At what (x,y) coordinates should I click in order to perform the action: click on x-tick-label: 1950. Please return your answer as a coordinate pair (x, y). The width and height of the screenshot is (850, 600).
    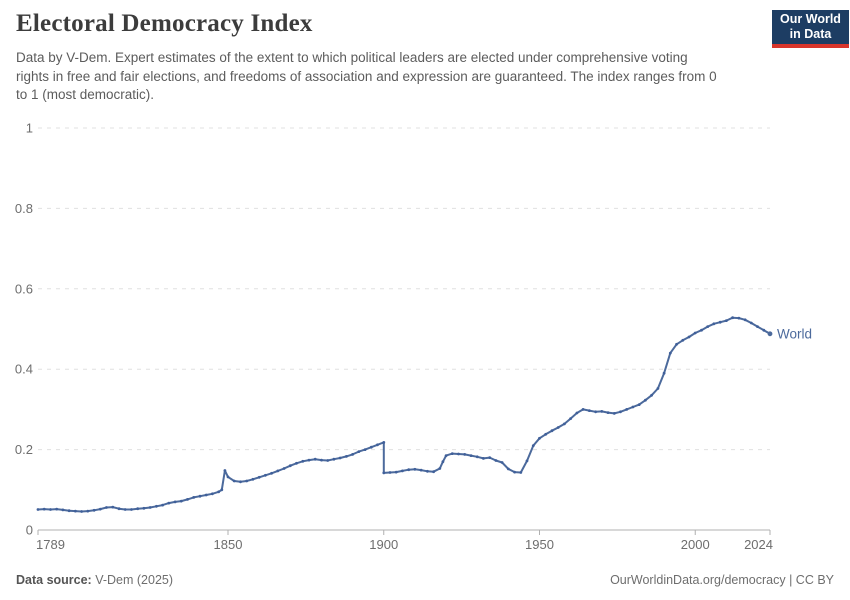
    Looking at the image, I should click on (539, 544).